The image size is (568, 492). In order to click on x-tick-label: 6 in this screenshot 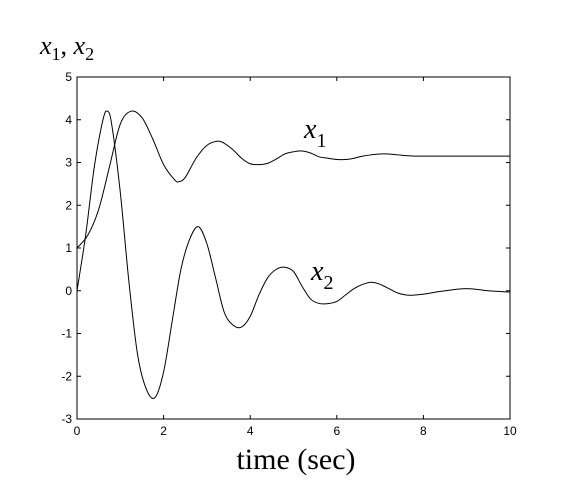, I will do `click(336, 431)`.